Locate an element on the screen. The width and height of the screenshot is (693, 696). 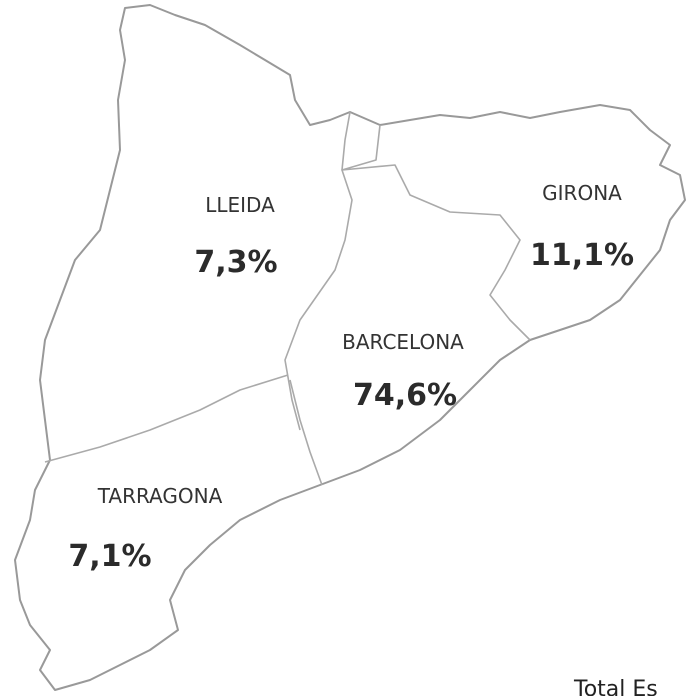
region-name: LLEIDA is located at coordinates (240, 205).